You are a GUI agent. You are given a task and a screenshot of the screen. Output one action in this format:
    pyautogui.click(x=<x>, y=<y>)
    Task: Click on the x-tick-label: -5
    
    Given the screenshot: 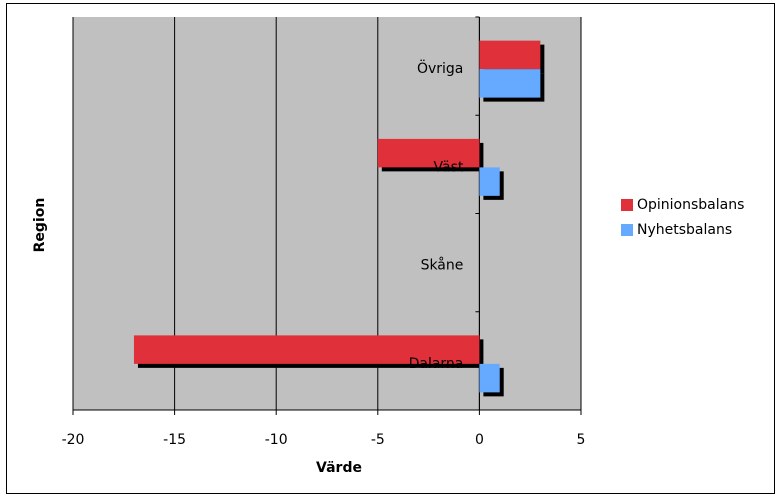 What is the action you would take?
    pyautogui.click(x=378, y=440)
    